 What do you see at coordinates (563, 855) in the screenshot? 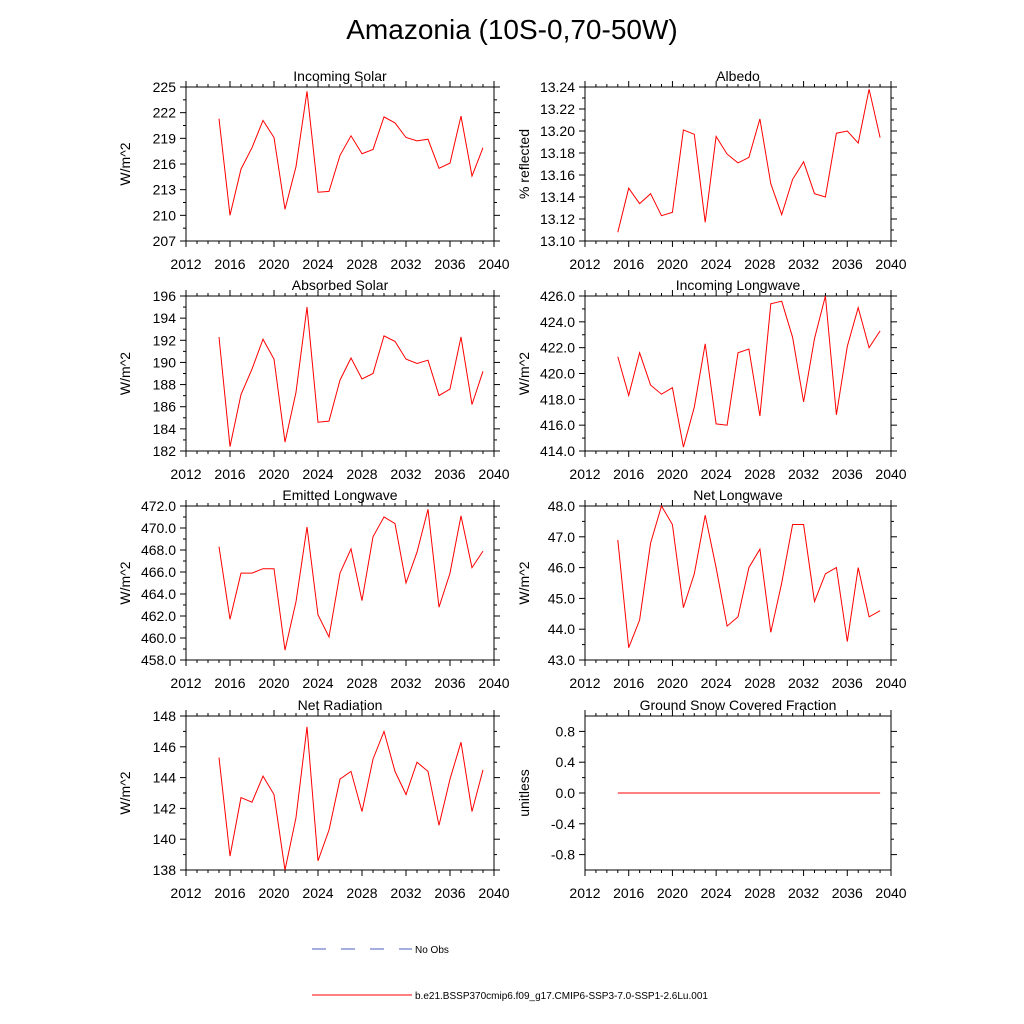
I see `y-tick-label: -0.8` at bounding box center [563, 855].